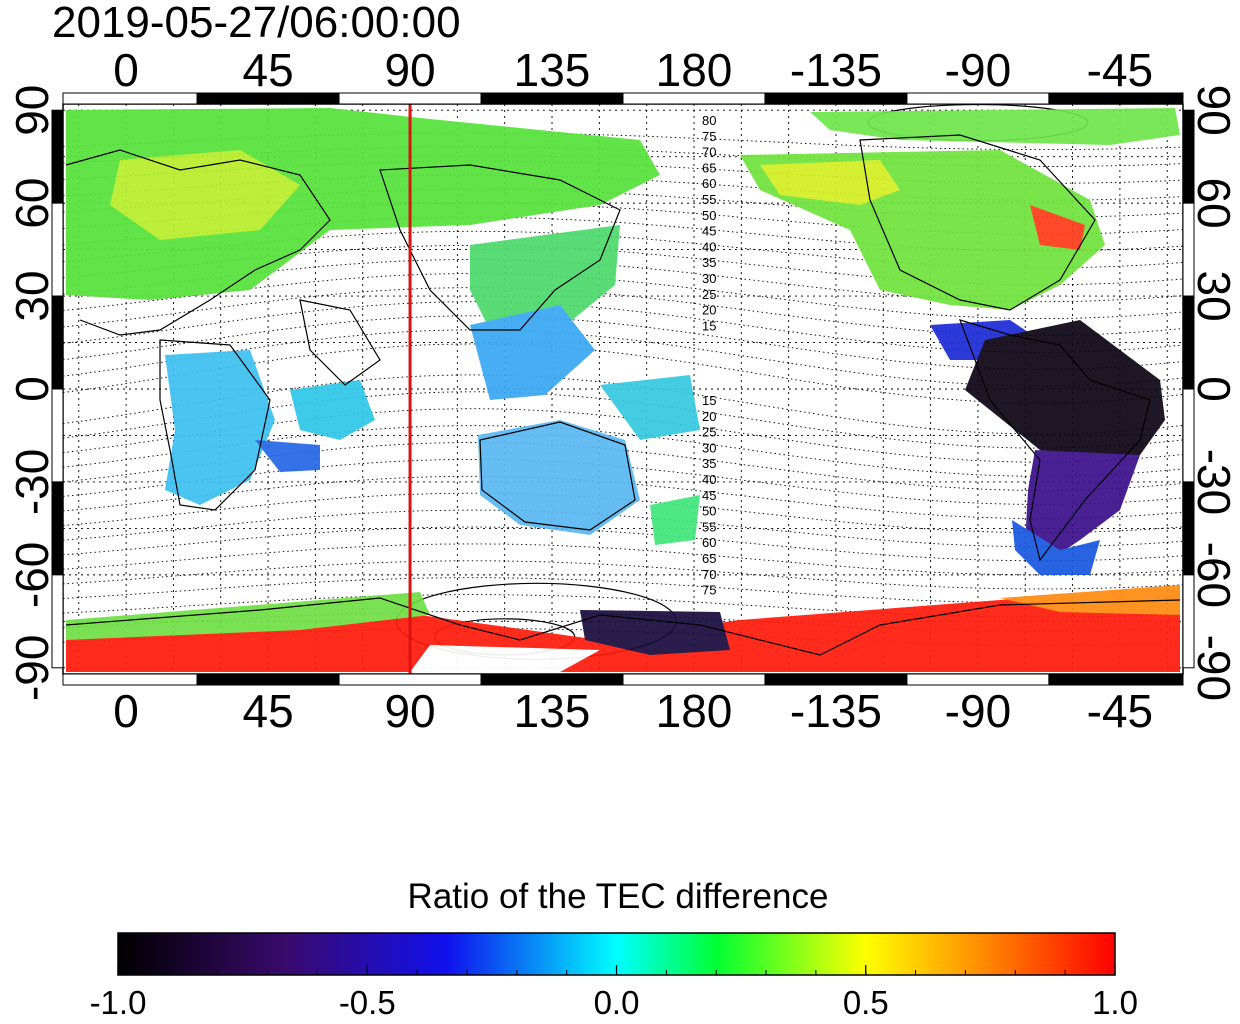 The width and height of the screenshot is (1240, 1024). What do you see at coordinates (709, 199) in the screenshot?
I see `contour-label-north: 55` at bounding box center [709, 199].